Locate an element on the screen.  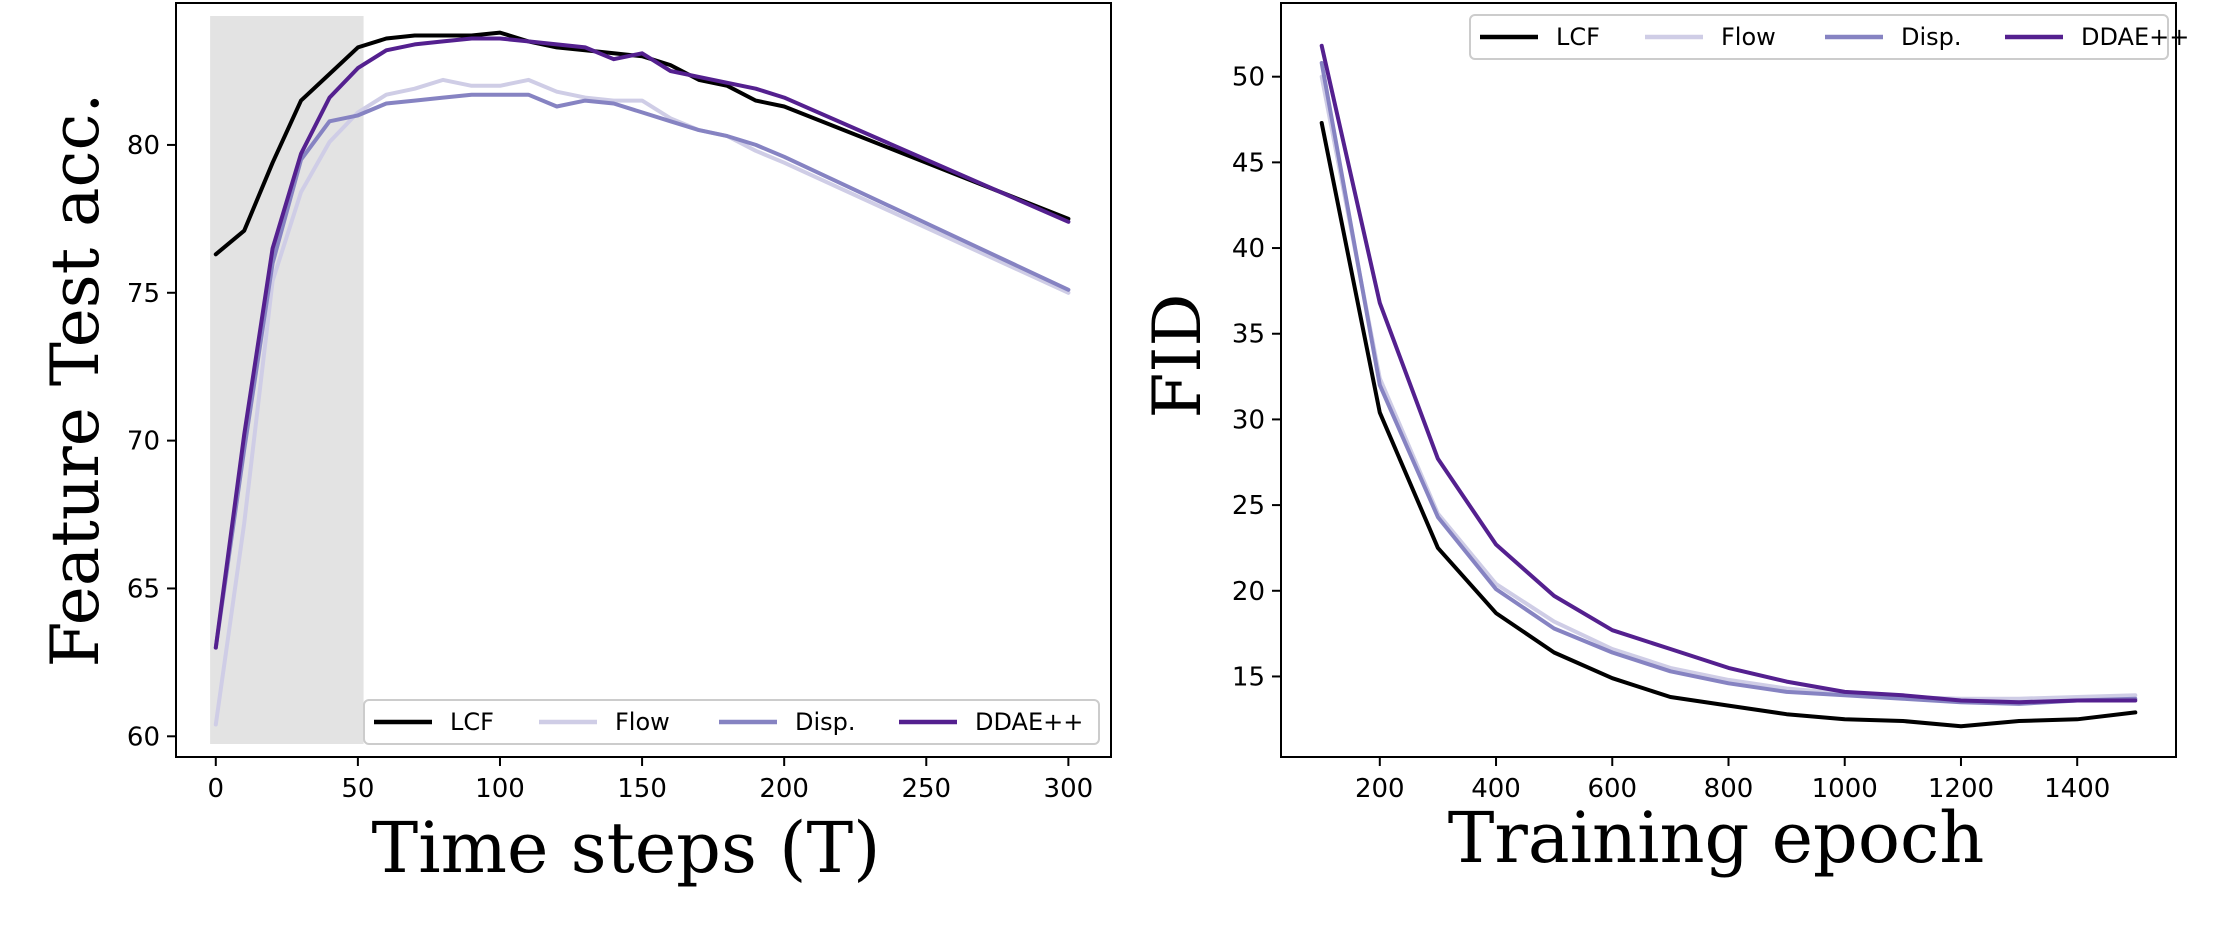
x-tick-label: 100 is located at coordinates (500, 789).